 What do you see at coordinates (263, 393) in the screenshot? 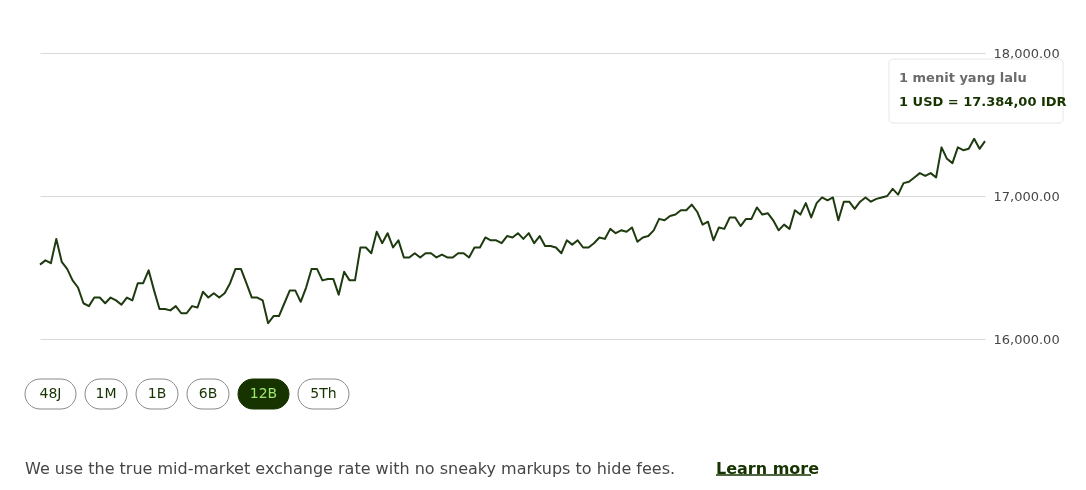
I see `text: 12B` at bounding box center [263, 393].